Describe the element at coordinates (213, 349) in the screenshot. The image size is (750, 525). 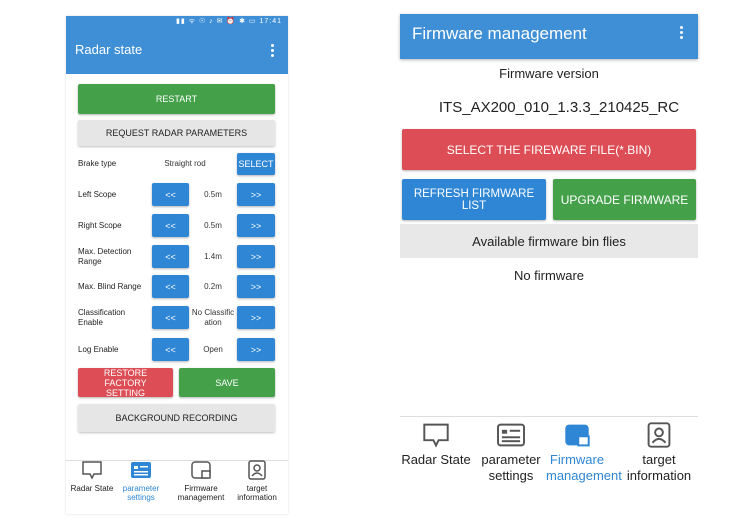
I see `log-enable-value: Open` at that location.